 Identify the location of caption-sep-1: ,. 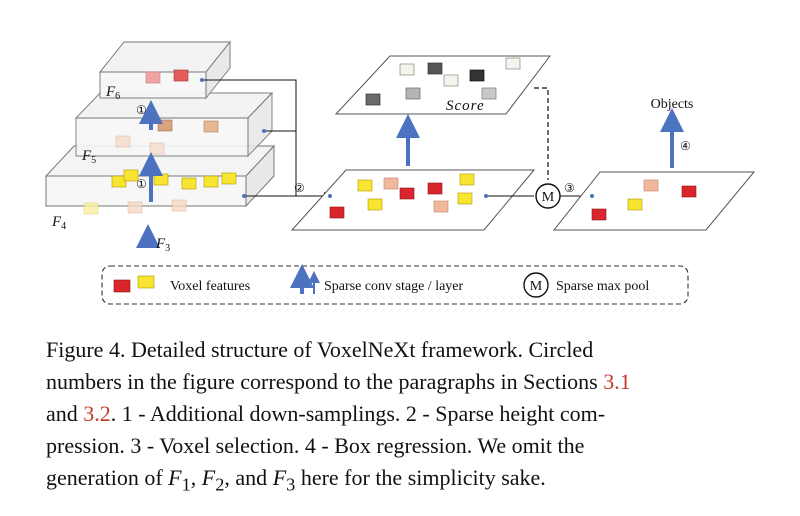
(196, 477).